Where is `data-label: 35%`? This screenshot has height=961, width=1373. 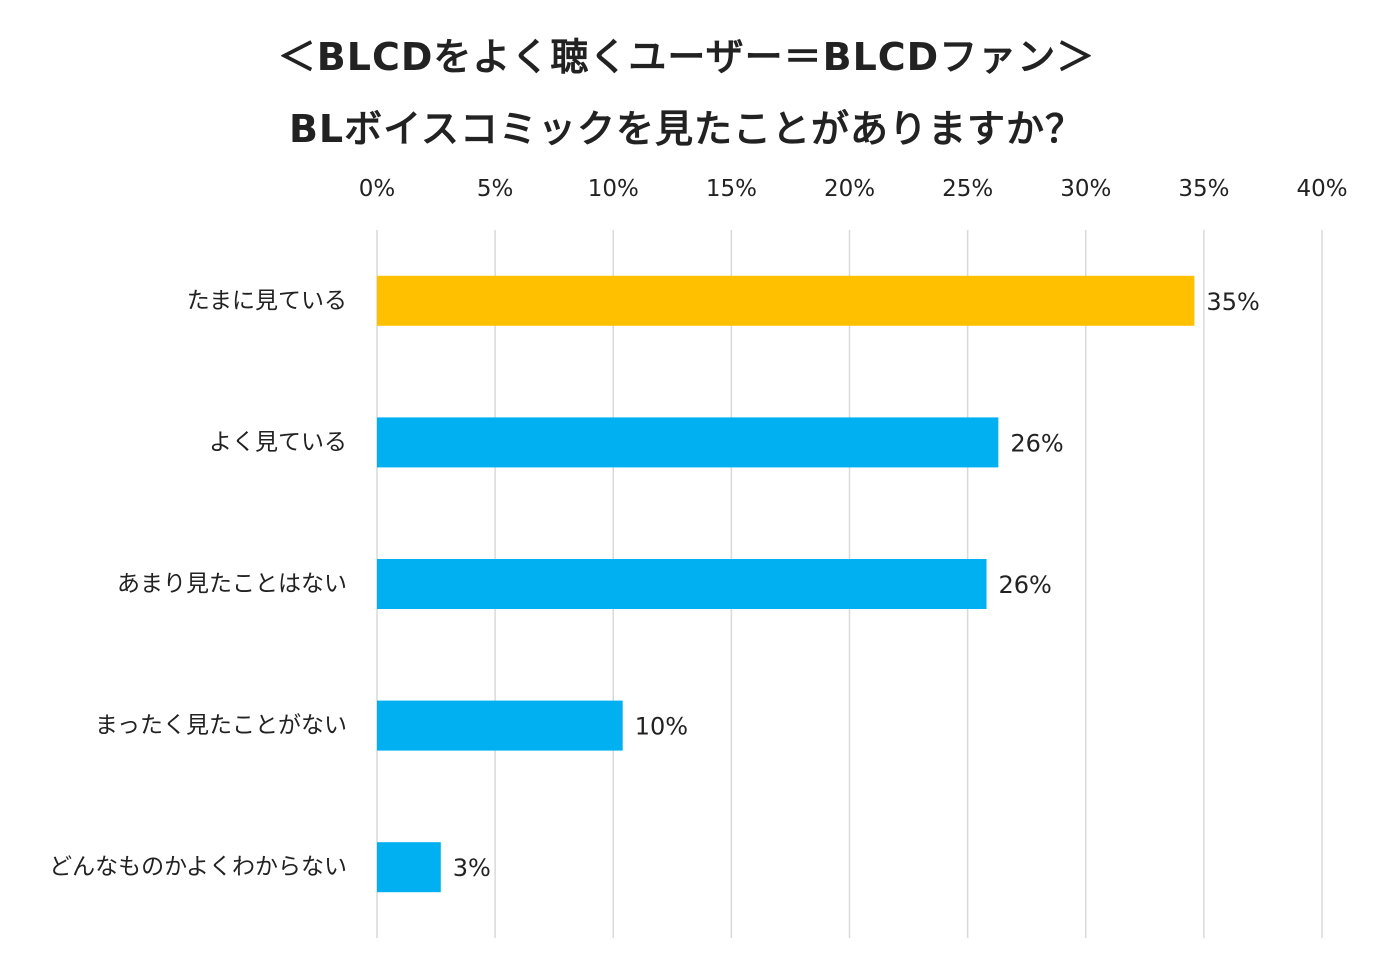 data-label: 35% is located at coordinates (1232, 302).